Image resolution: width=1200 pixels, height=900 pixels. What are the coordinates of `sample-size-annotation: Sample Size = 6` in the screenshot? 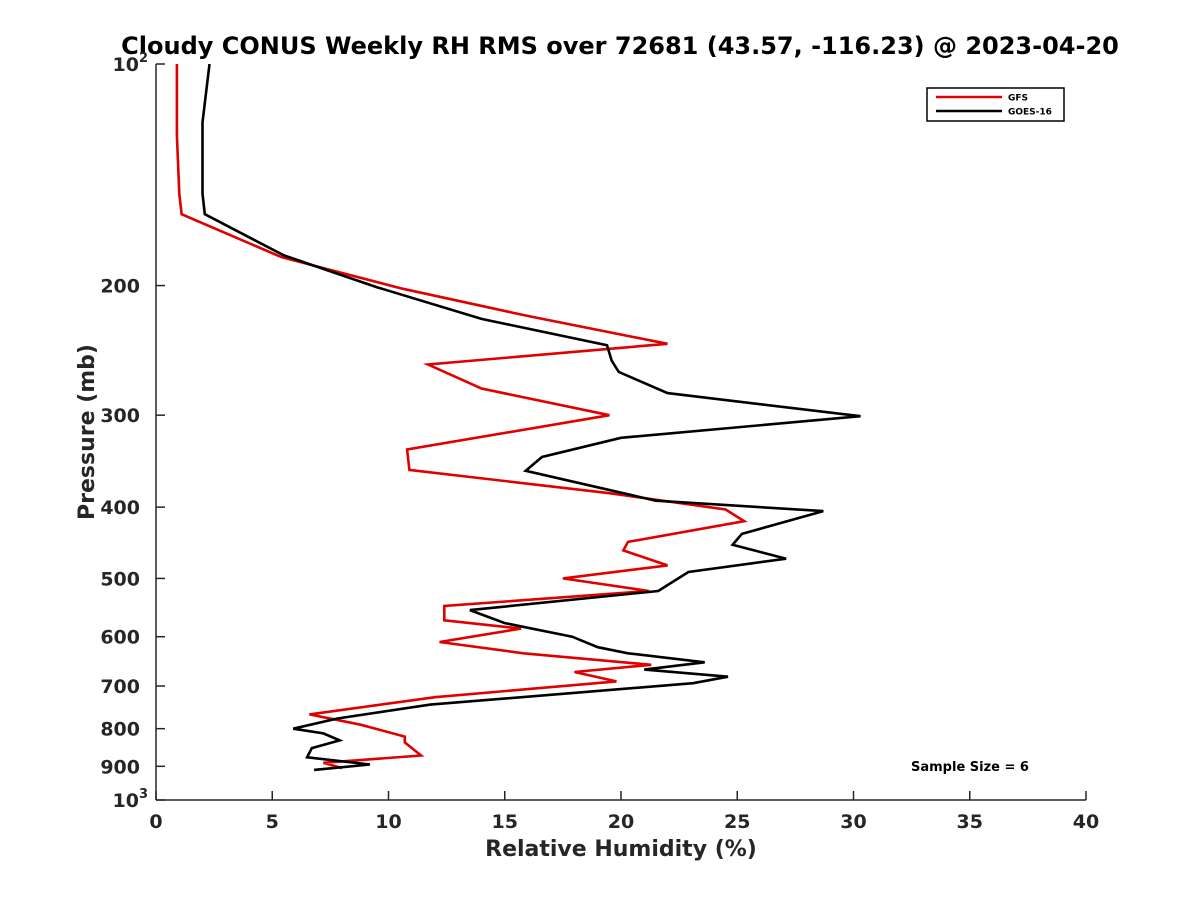 It's located at (970, 767).